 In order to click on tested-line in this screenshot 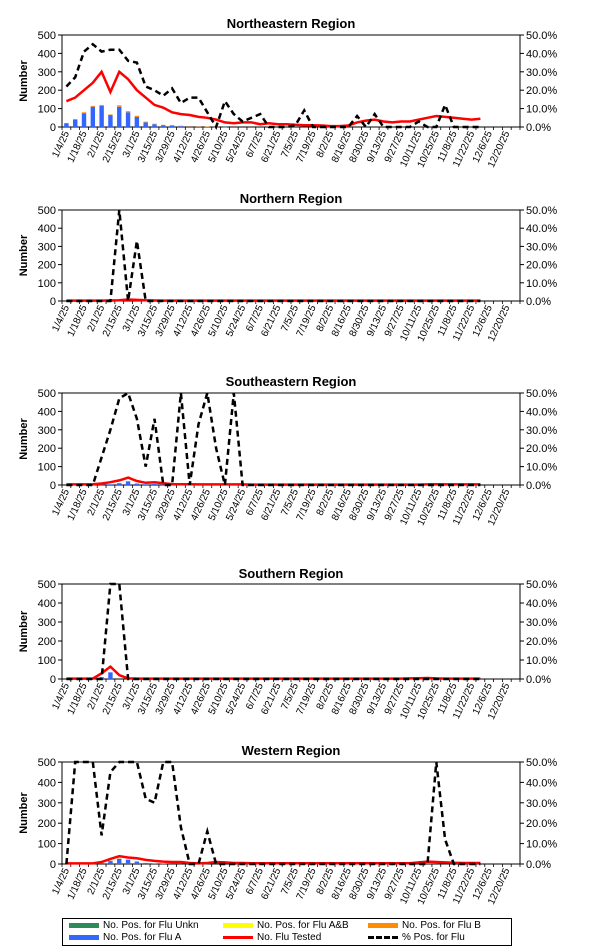, I will do `click(273, 98)`.